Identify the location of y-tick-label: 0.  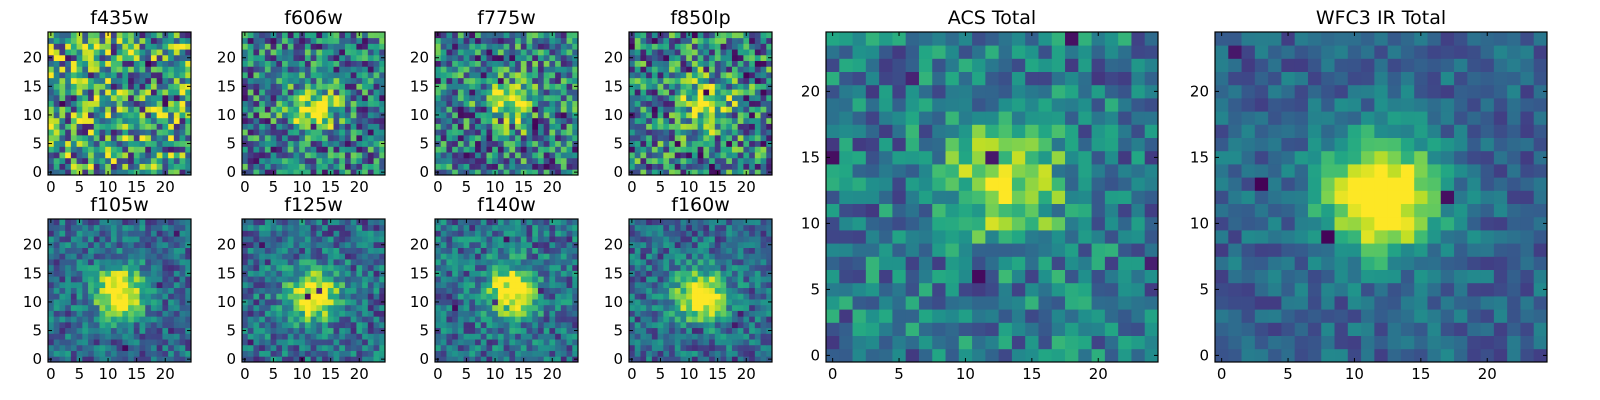
(231, 172).